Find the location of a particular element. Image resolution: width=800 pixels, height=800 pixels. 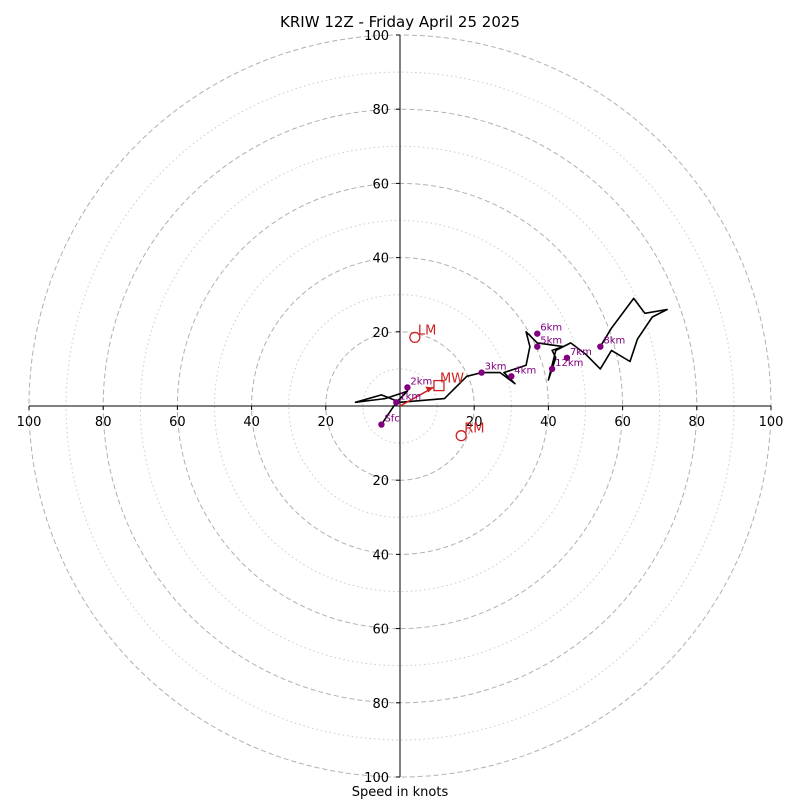

storm-motion: LM RM MW is located at coordinates (441, 382).